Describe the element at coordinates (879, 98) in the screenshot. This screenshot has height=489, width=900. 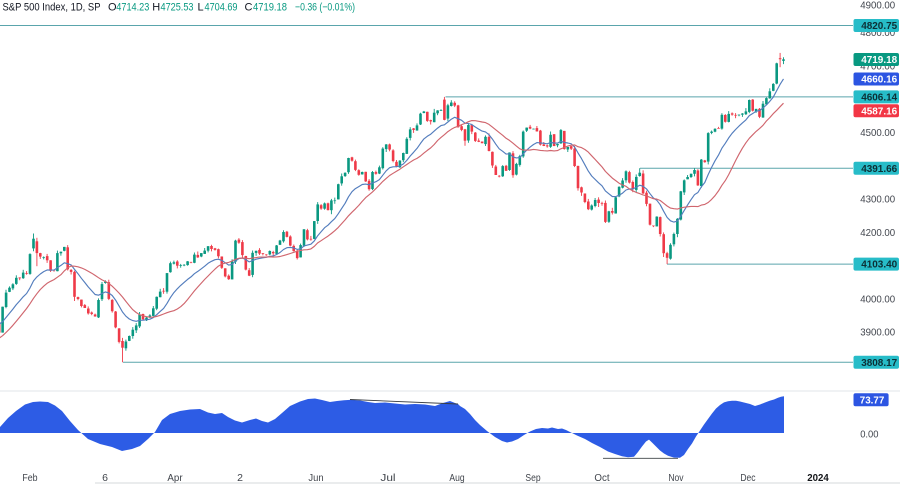
I see `svg-text: 4606.14` at that location.